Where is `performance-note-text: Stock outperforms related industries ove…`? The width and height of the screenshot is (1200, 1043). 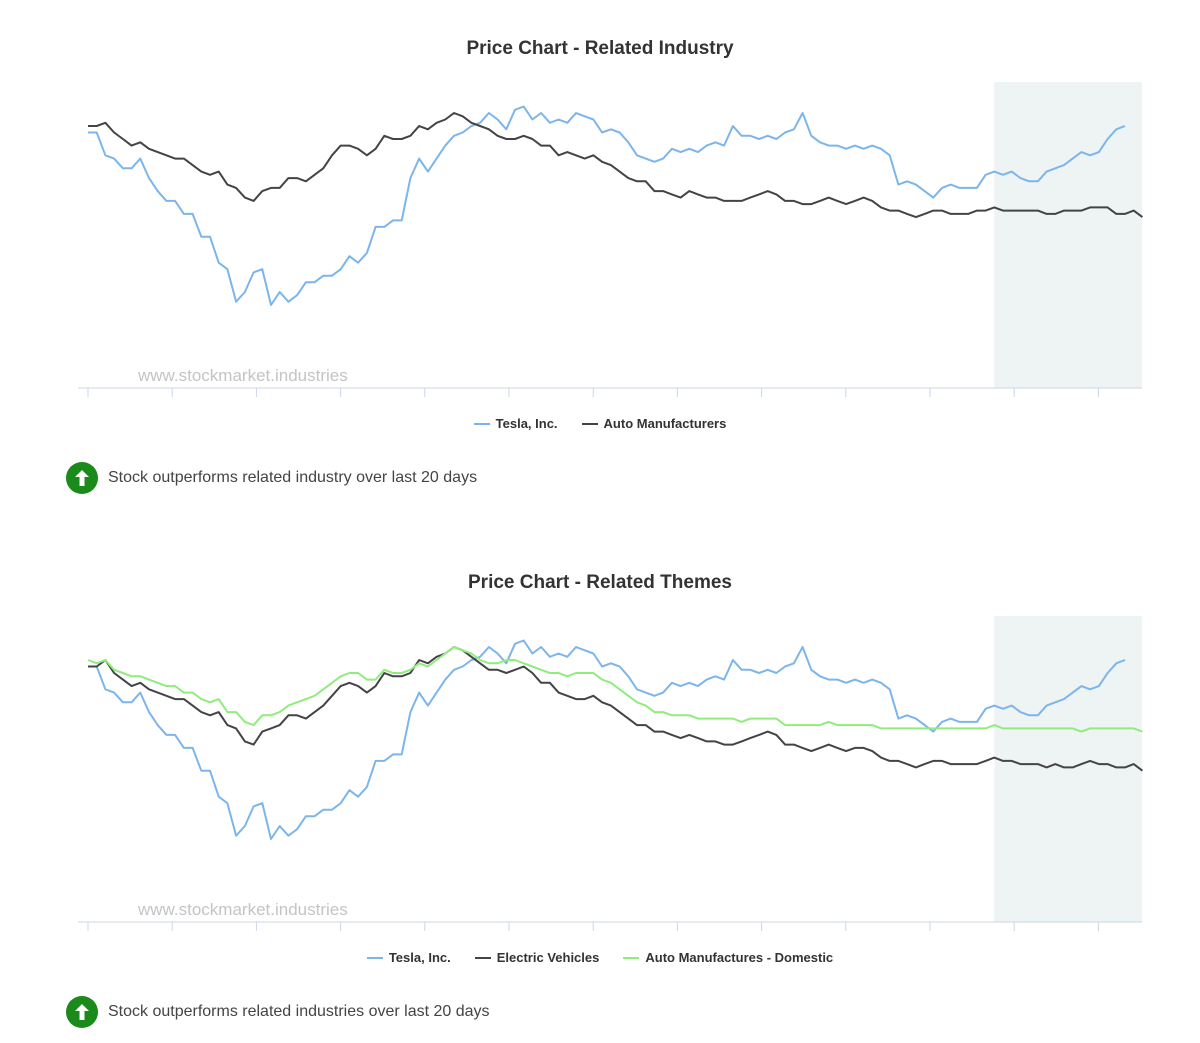
performance-note-text: Stock outperforms related industries ove… is located at coordinates (299, 1011).